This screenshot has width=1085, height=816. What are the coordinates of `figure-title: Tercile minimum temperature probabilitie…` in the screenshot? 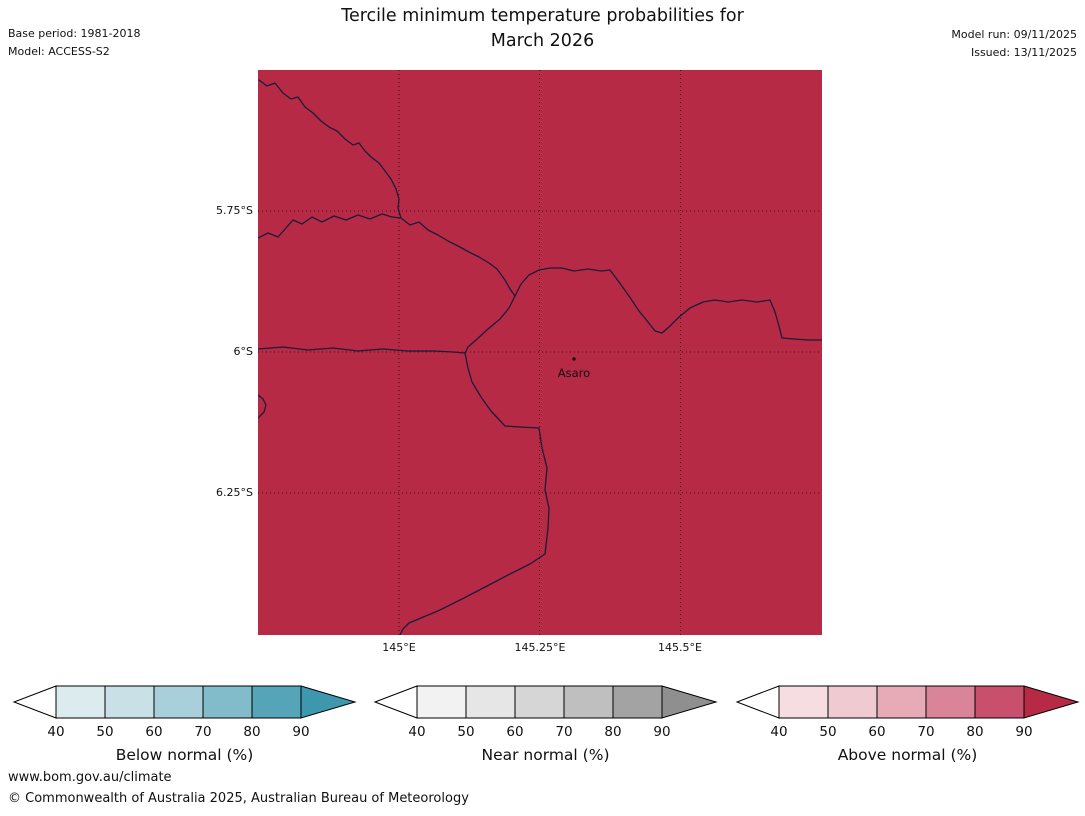 It's located at (542, 29).